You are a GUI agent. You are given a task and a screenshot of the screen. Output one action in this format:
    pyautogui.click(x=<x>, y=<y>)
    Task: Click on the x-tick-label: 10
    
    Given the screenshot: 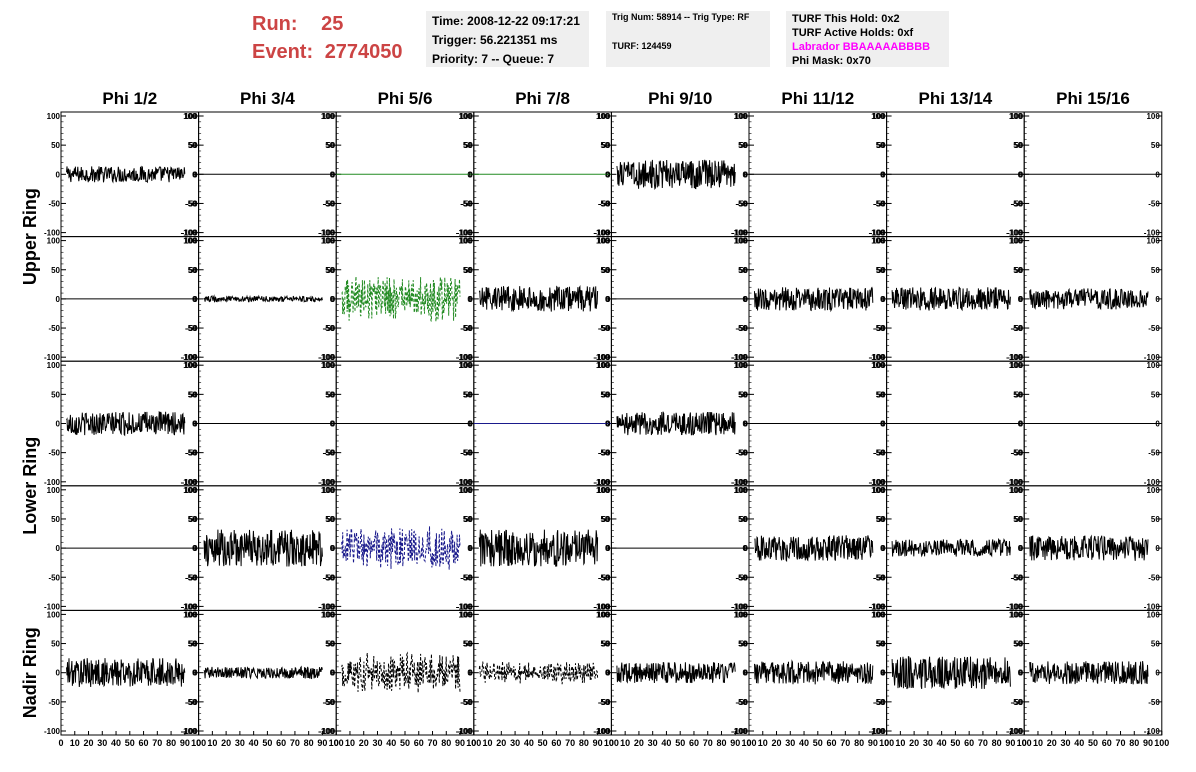 What is the action you would take?
    pyautogui.click(x=900, y=743)
    